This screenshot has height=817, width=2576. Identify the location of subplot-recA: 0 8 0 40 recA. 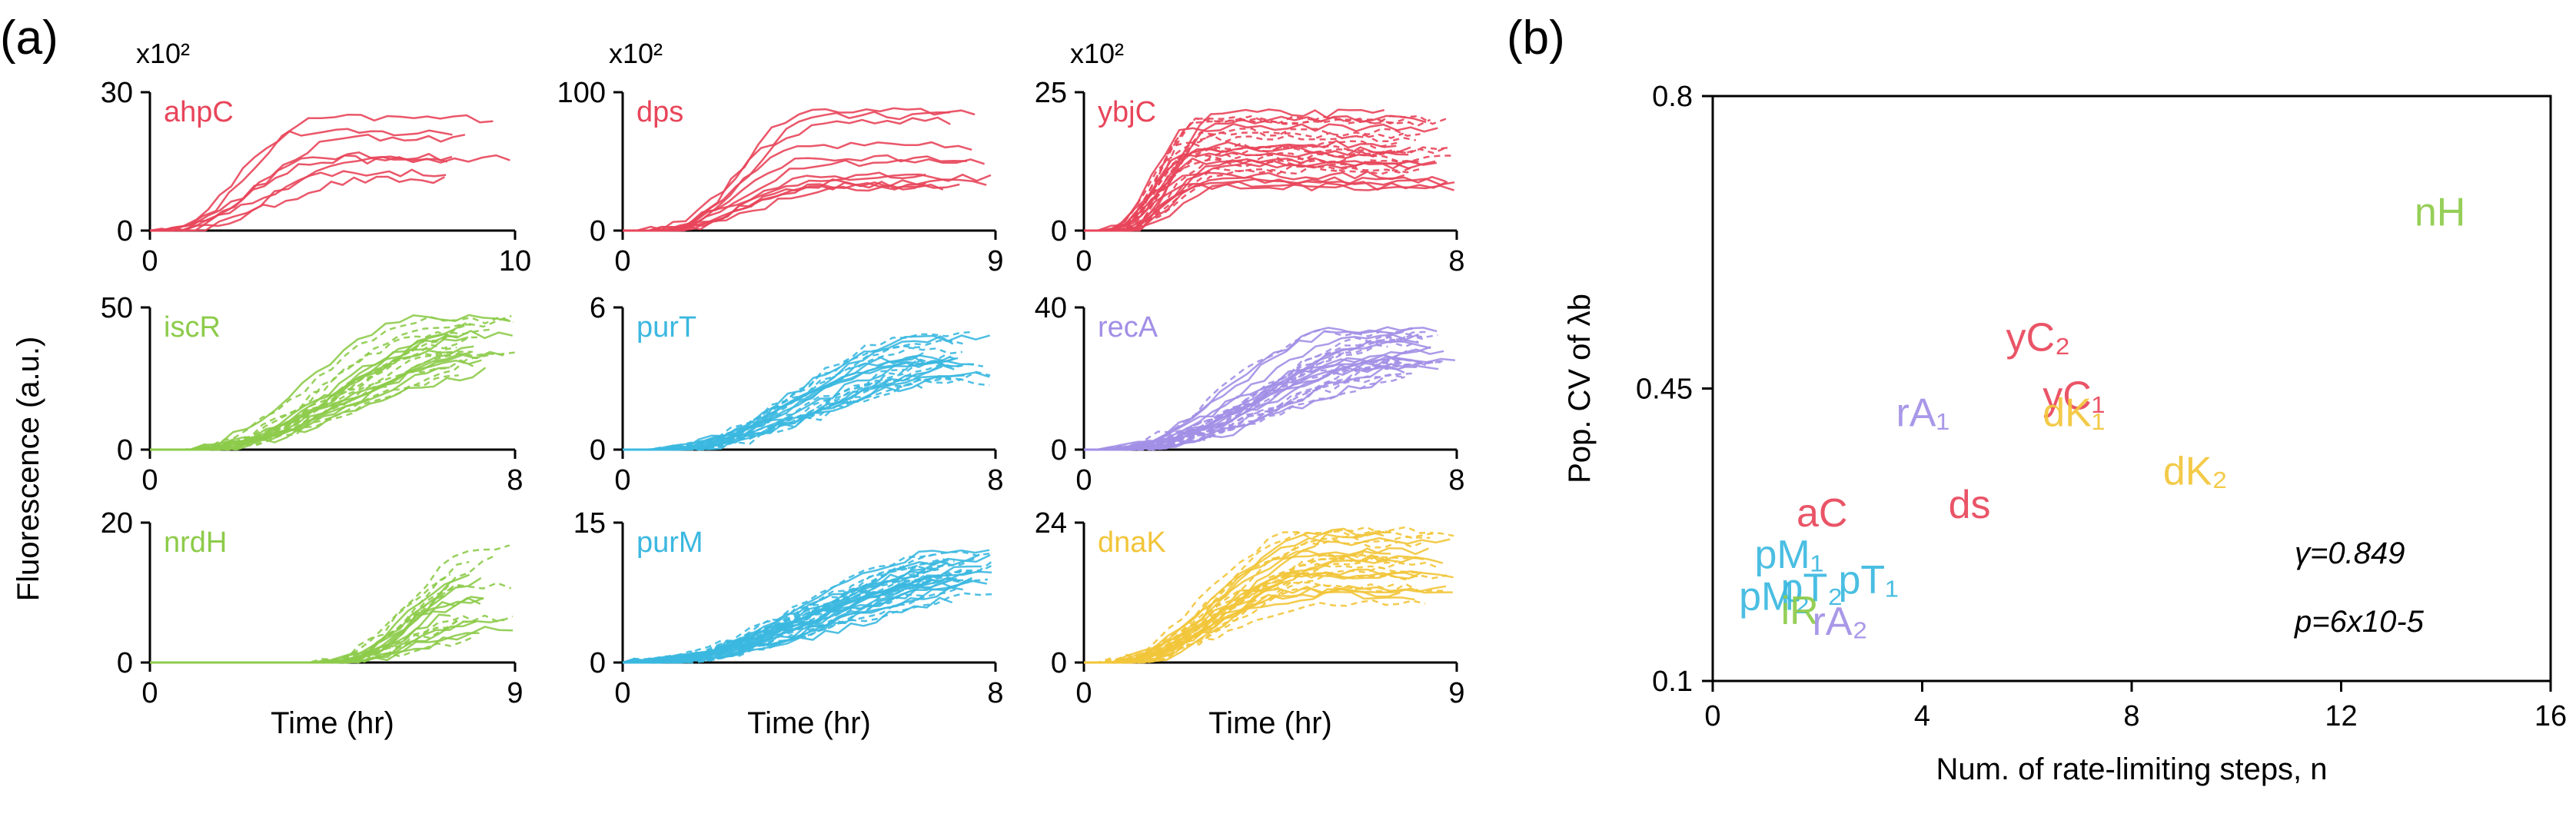
(1250, 394).